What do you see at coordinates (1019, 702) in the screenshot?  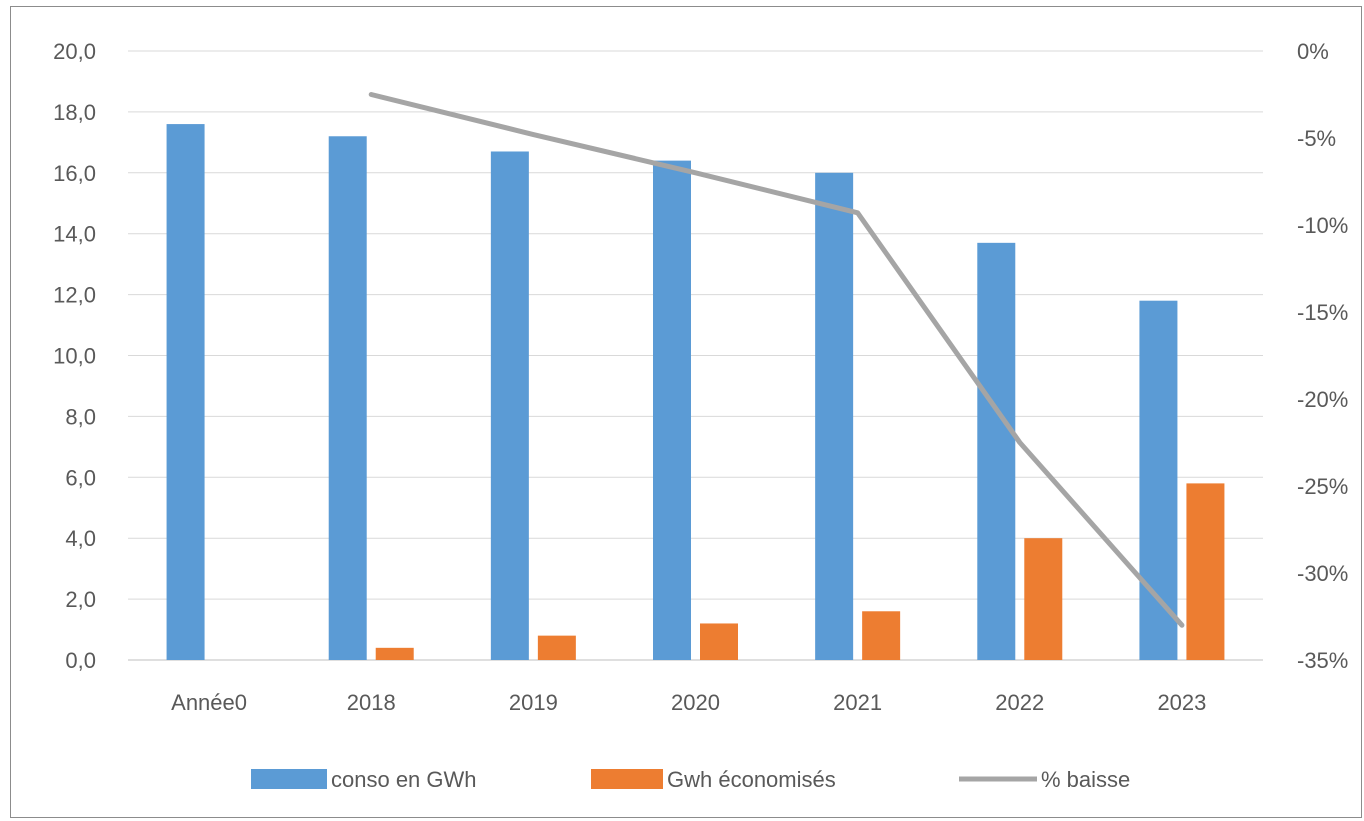 I see `x-tick-label: 2022` at bounding box center [1019, 702].